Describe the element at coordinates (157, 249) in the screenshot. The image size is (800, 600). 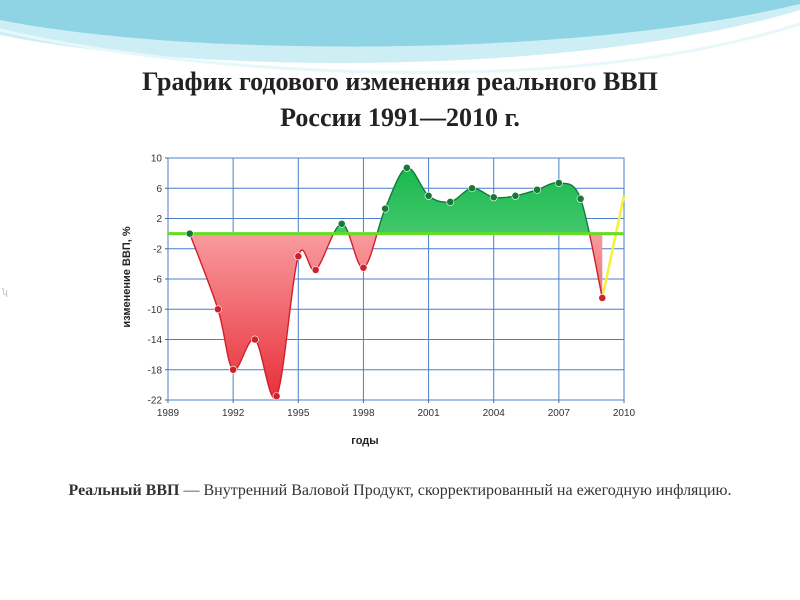
I see `y-tick-label: -2` at that location.